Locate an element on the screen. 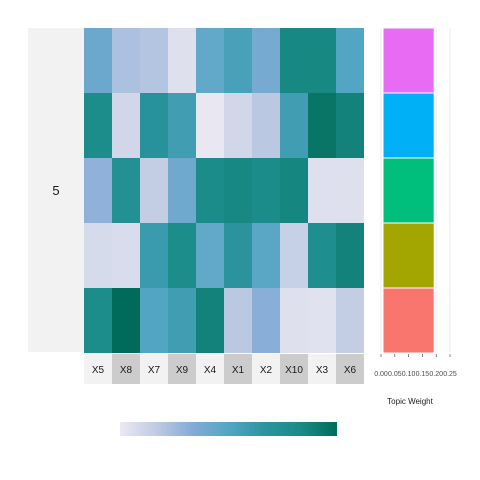  topic-axis-ticks: 0.00 0.05 0.10 0.15 0.20 0.25 is located at coordinates (415, 366).